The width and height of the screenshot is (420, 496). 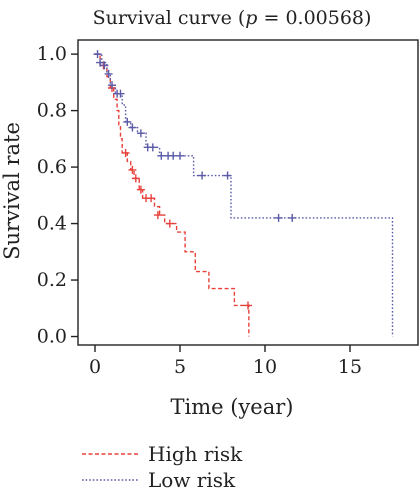 I want to click on y-tick-label: 1.0, so click(x=52, y=54).